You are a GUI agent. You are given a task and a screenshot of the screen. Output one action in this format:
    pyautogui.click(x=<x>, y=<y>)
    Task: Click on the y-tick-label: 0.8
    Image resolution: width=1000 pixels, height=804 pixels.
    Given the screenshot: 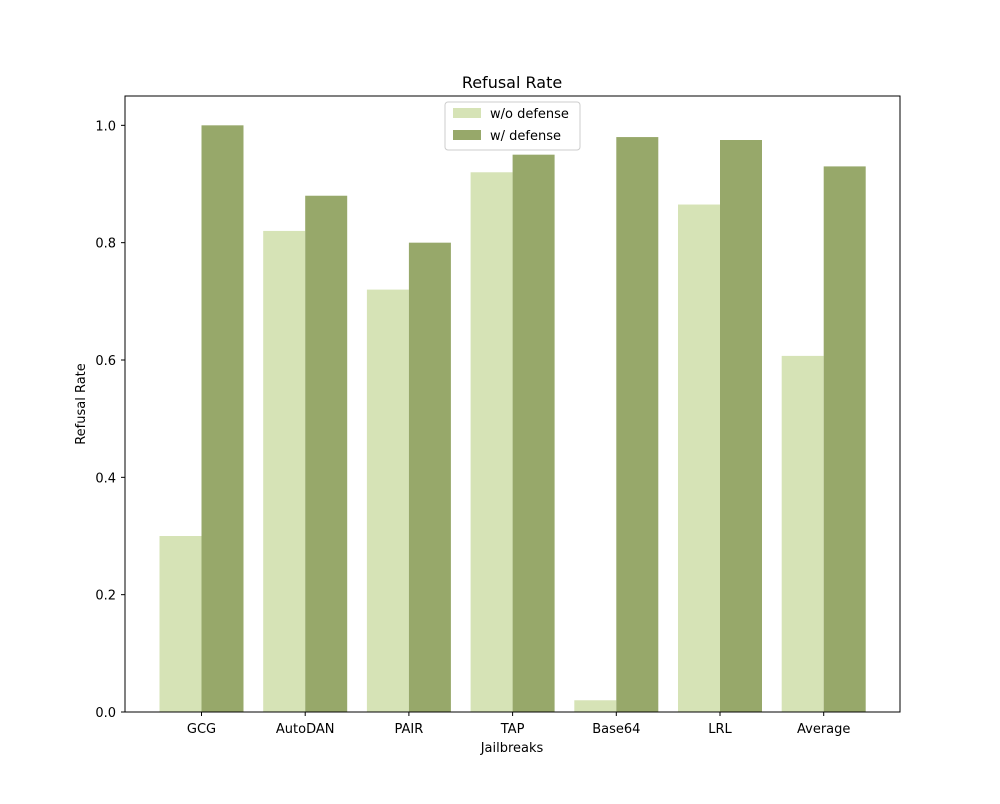 What is the action you would take?
    pyautogui.click(x=105, y=244)
    